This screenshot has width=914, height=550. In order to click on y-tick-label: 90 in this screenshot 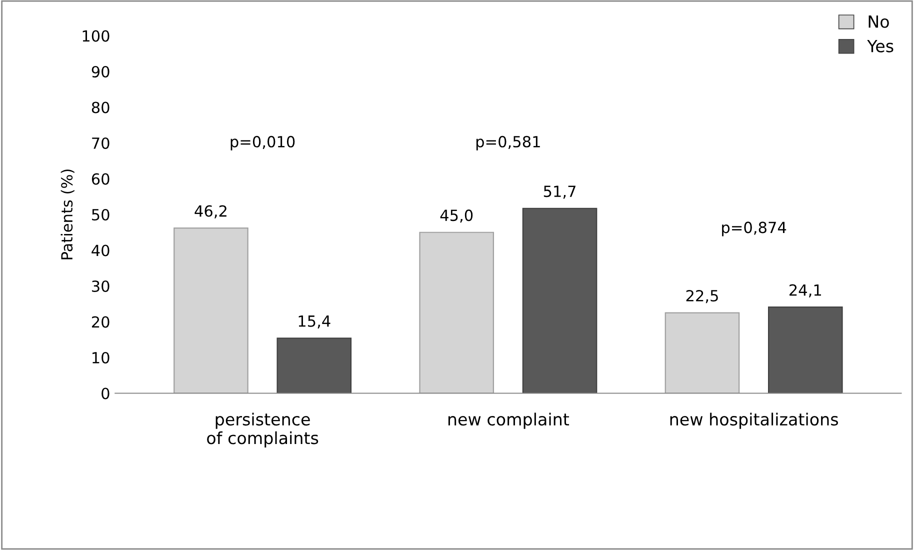, I will do `click(101, 72)`.